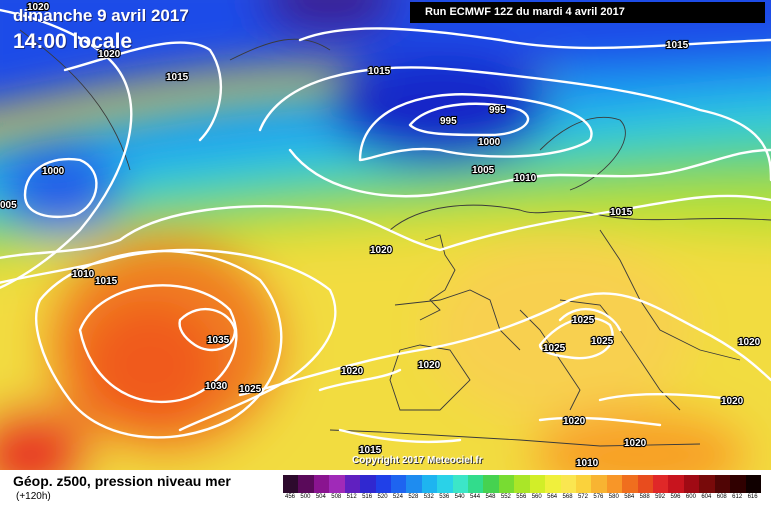  What do you see at coordinates (690, 497) in the screenshot?
I see `scale-label: 600` at bounding box center [690, 497].